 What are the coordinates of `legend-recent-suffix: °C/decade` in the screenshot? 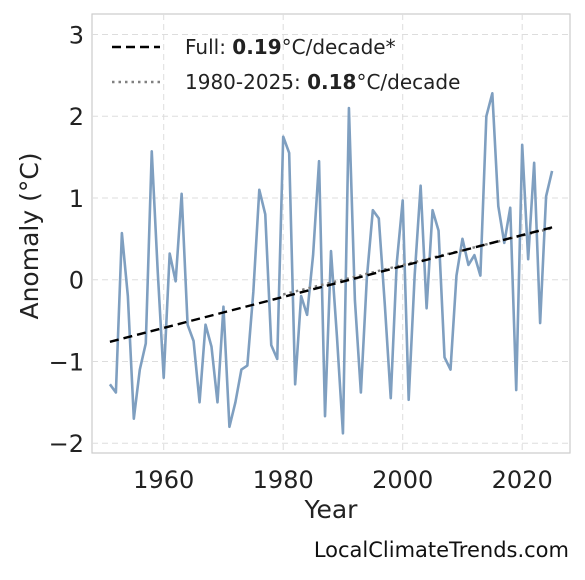 It's located at (408, 82).